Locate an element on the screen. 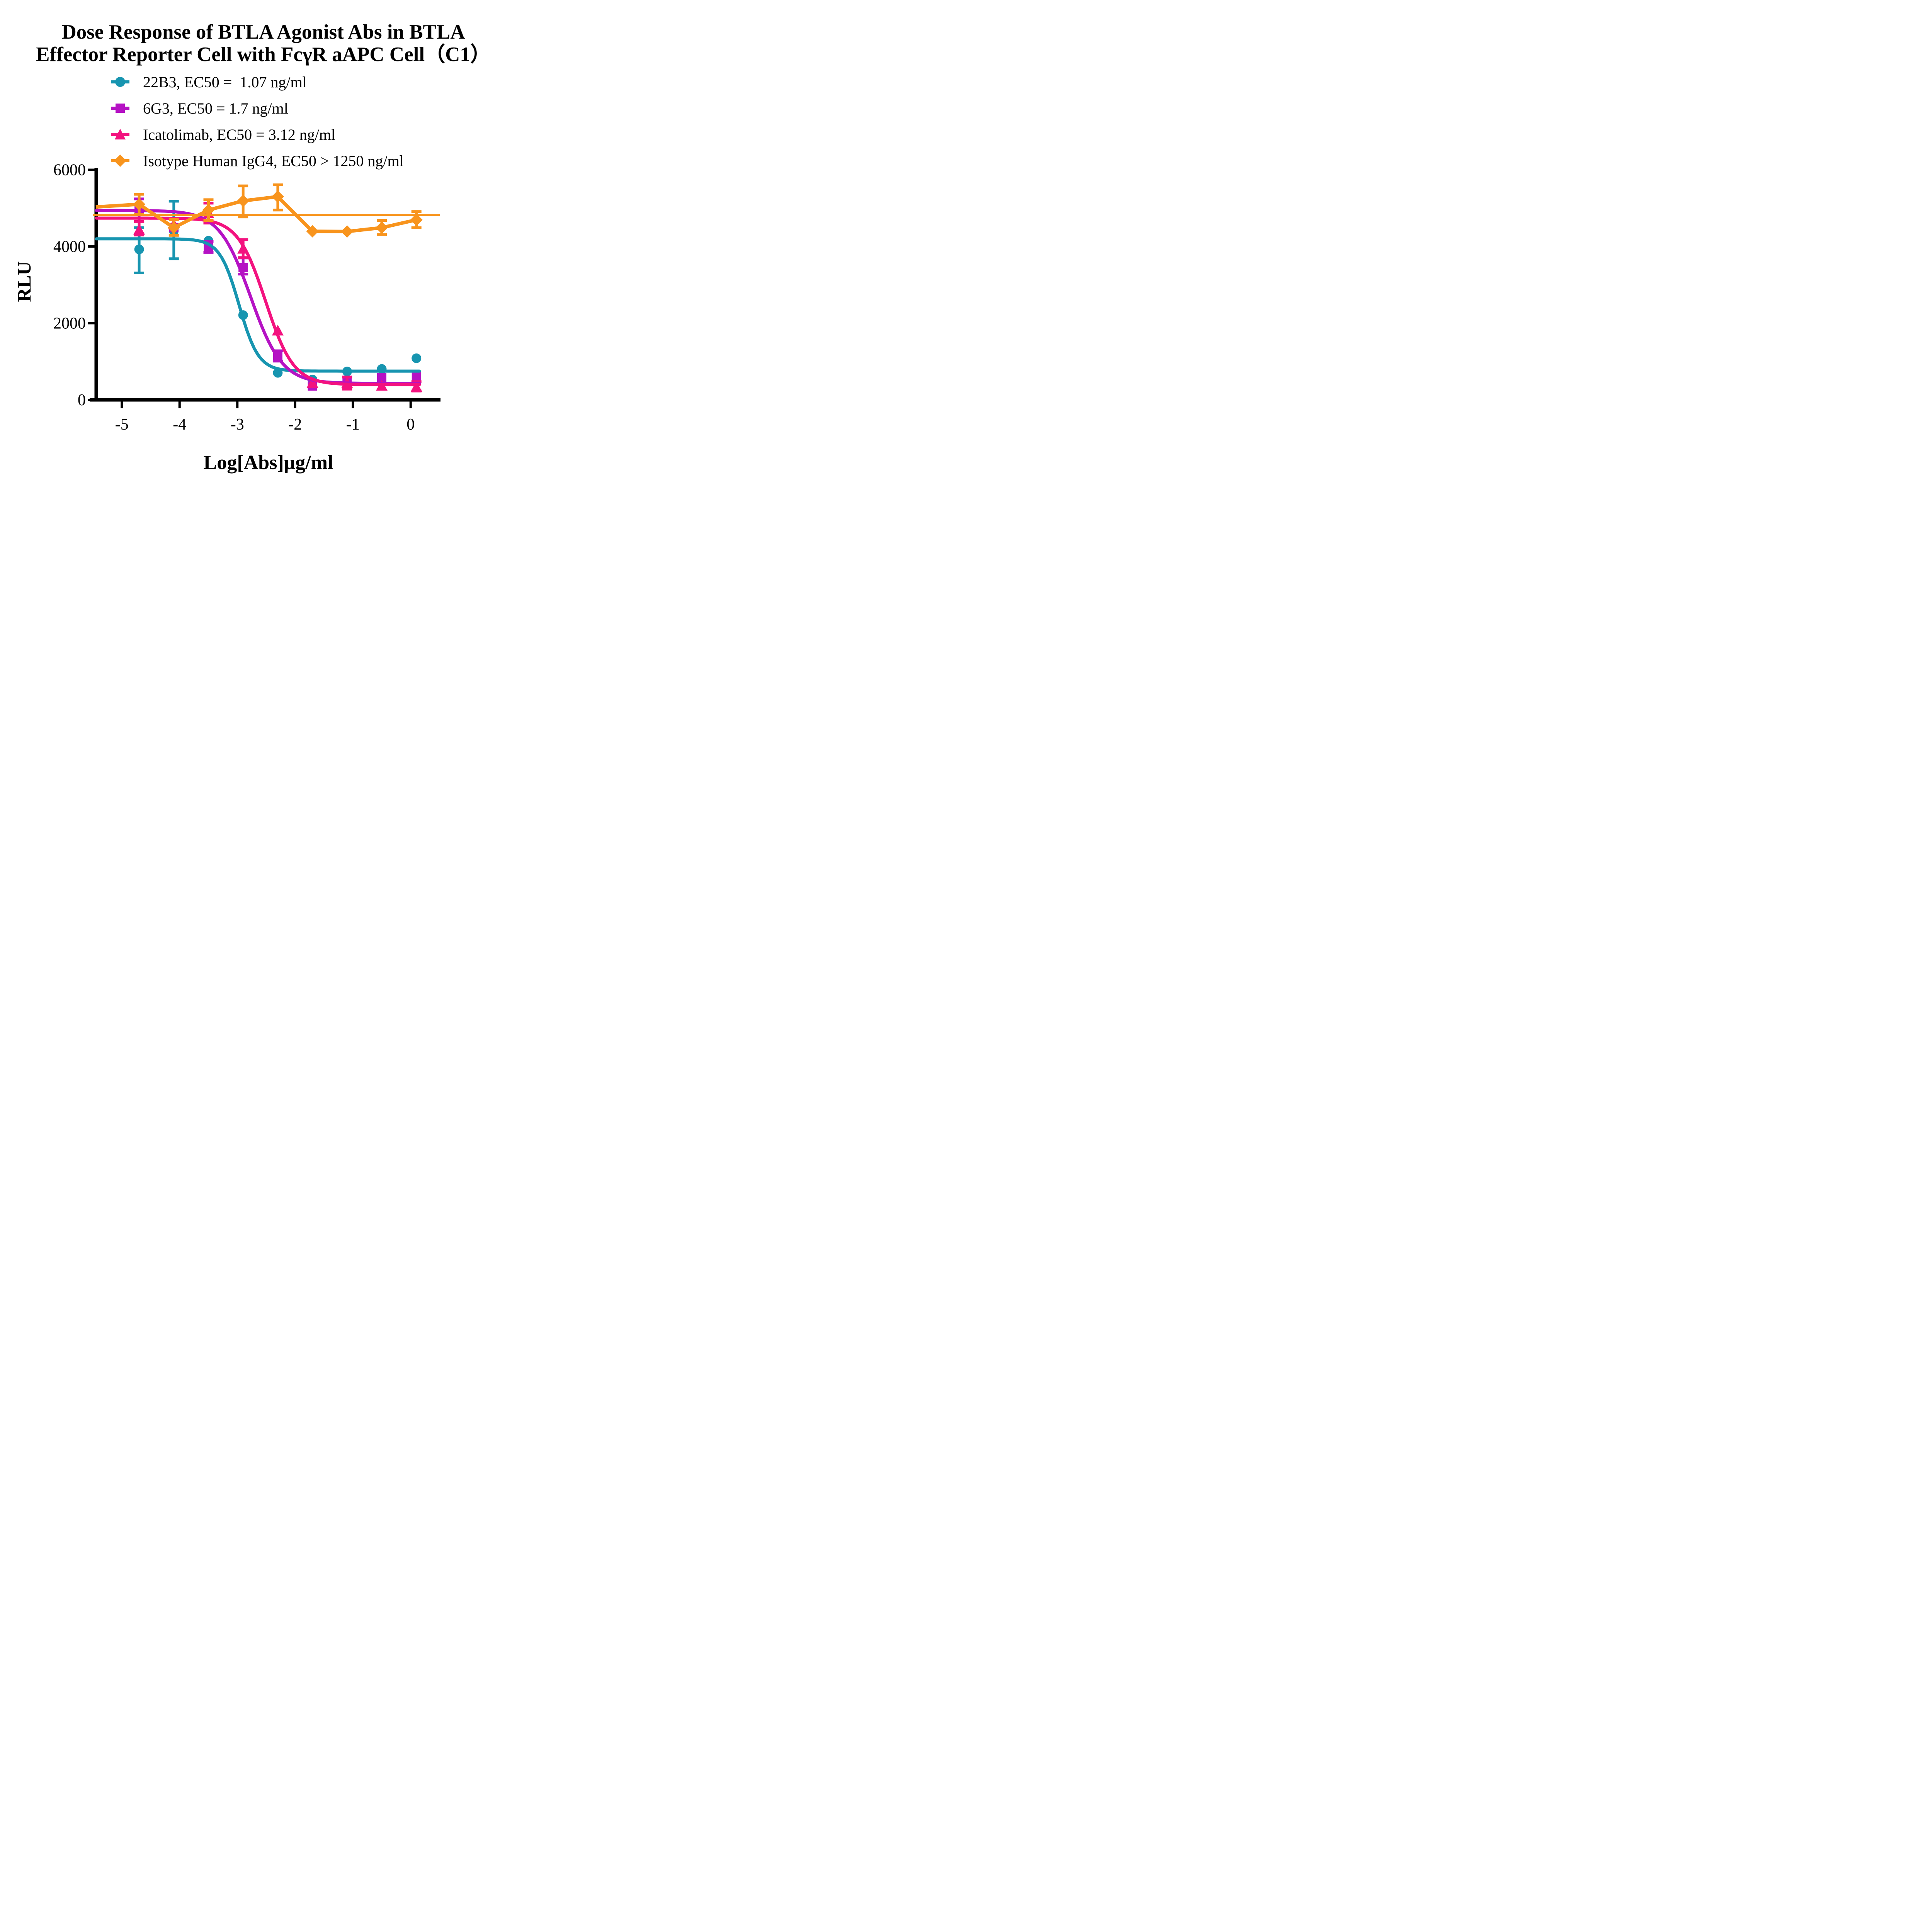  legend-item-6g3: 6G3, EC50 = 1.7 ng/ml is located at coordinates (257, 108).